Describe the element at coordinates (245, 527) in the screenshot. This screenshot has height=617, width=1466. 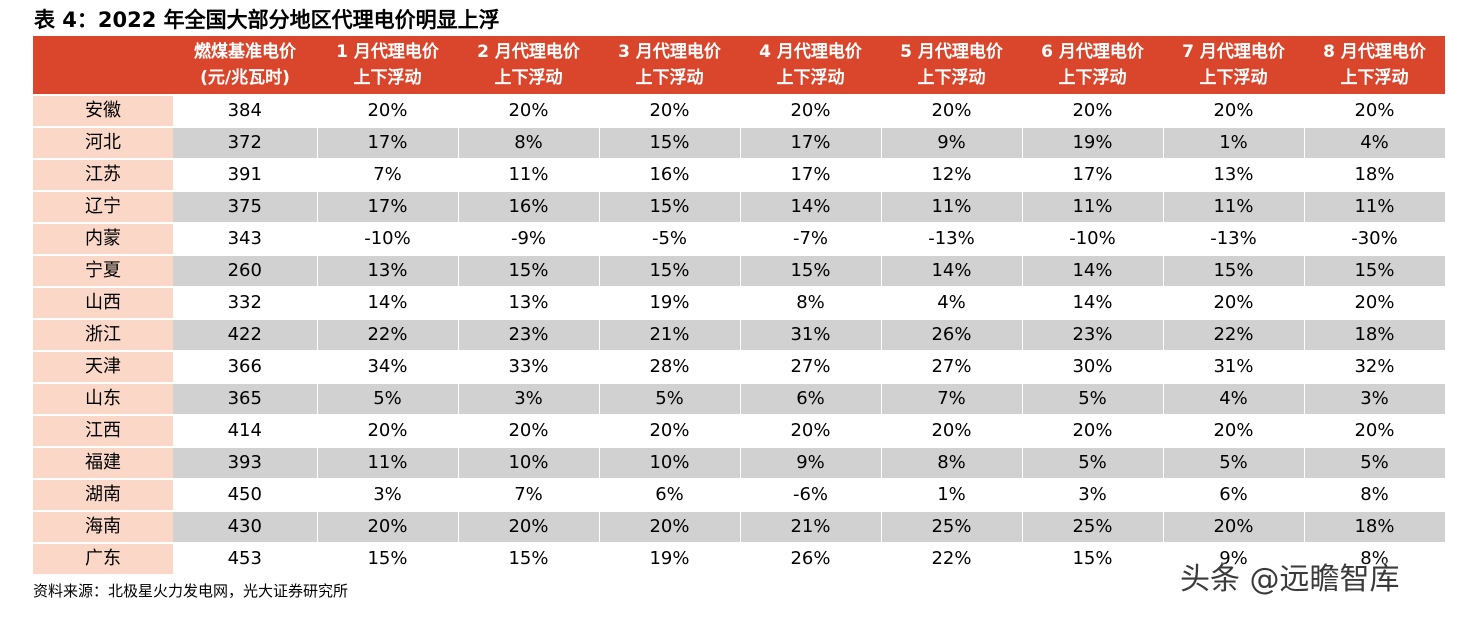
I see `base-price-cell: 430` at that location.